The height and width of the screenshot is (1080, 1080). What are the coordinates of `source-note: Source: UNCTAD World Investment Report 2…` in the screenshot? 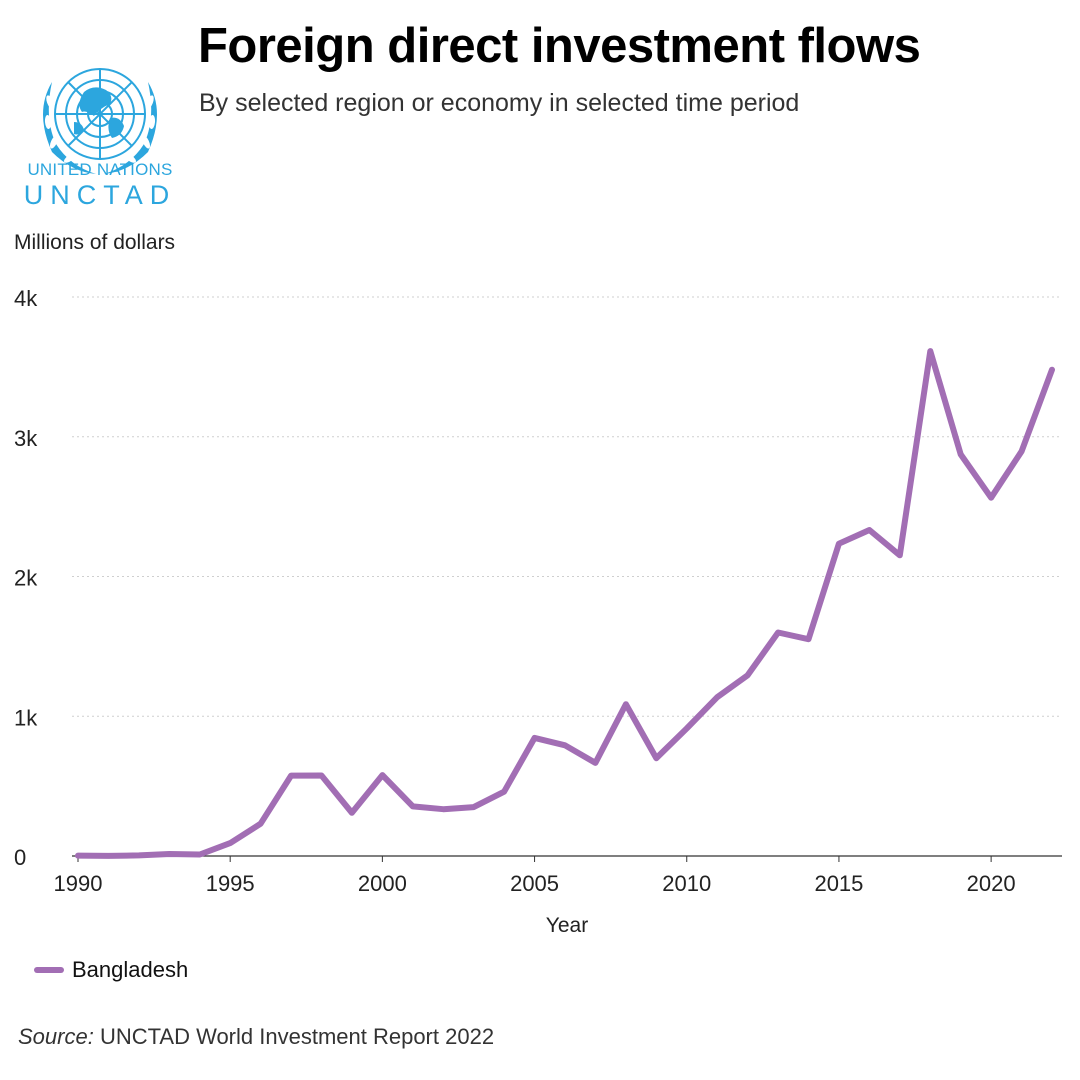 It's located at (256, 1037).